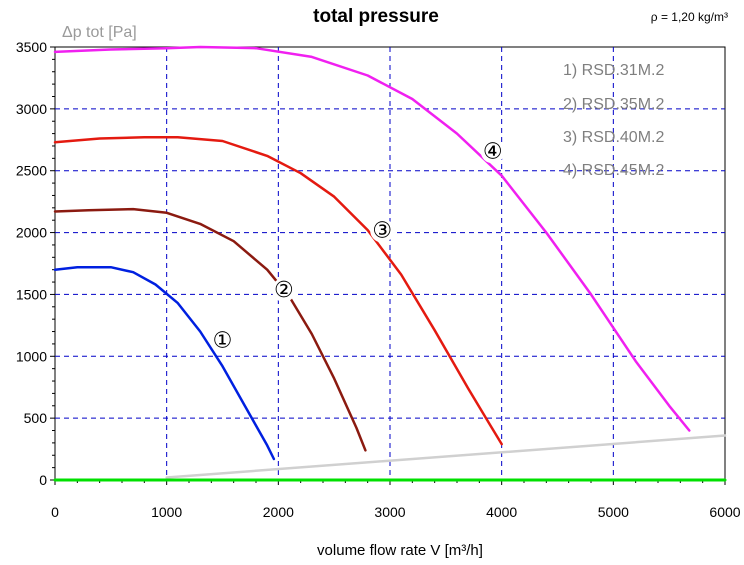 The height and width of the screenshot is (565, 744). What do you see at coordinates (613, 70) in the screenshot?
I see `legend-item-1: 1) RSD.31M.2` at bounding box center [613, 70].